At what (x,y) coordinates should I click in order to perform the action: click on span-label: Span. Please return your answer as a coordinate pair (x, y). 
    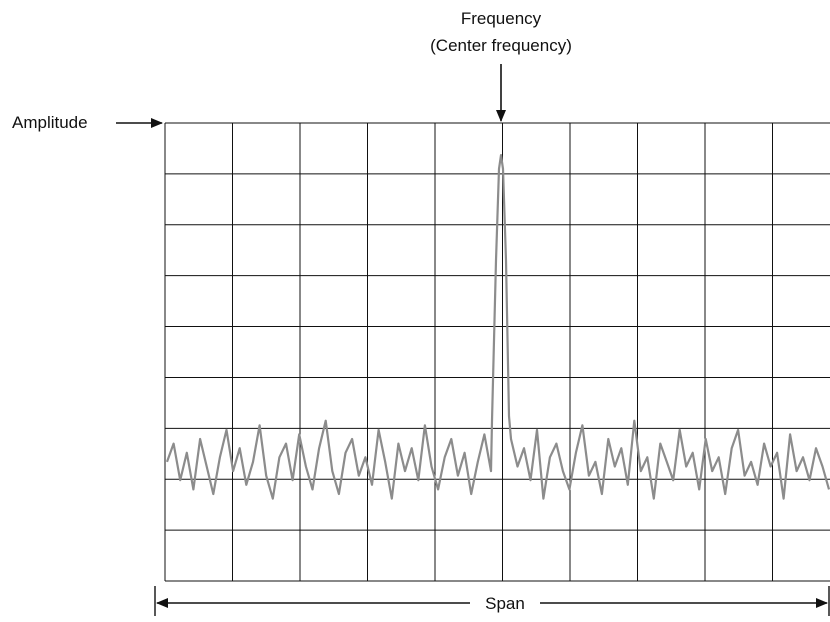
    Looking at the image, I should click on (505, 603).